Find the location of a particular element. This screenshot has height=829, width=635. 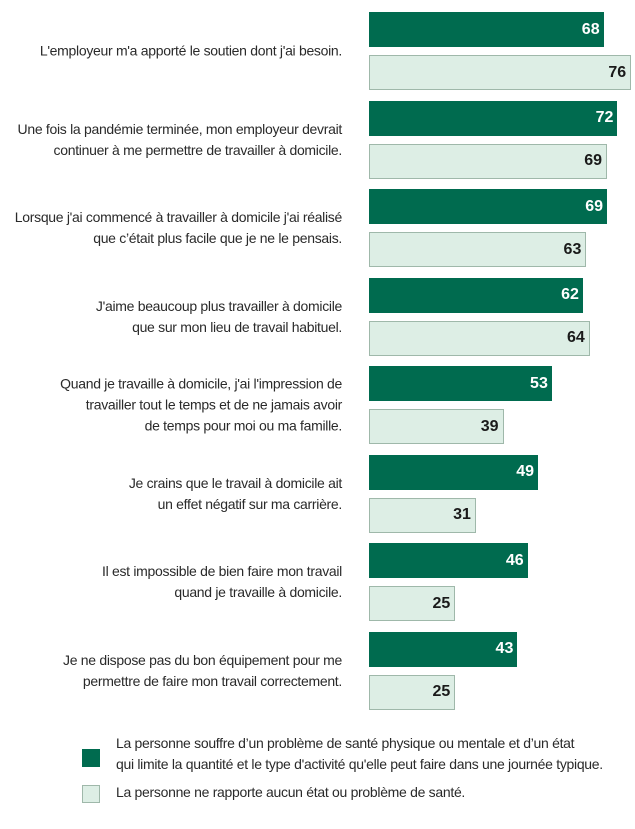

bar-value-label: 53 is located at coordinates (539, 383).